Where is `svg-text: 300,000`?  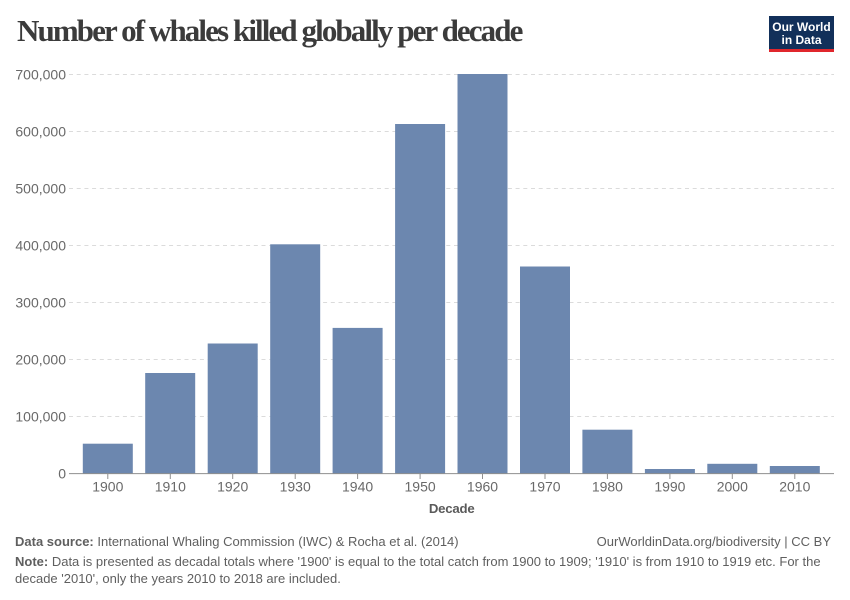
svg-text: 300,000 is located at coordinates (40, 303).